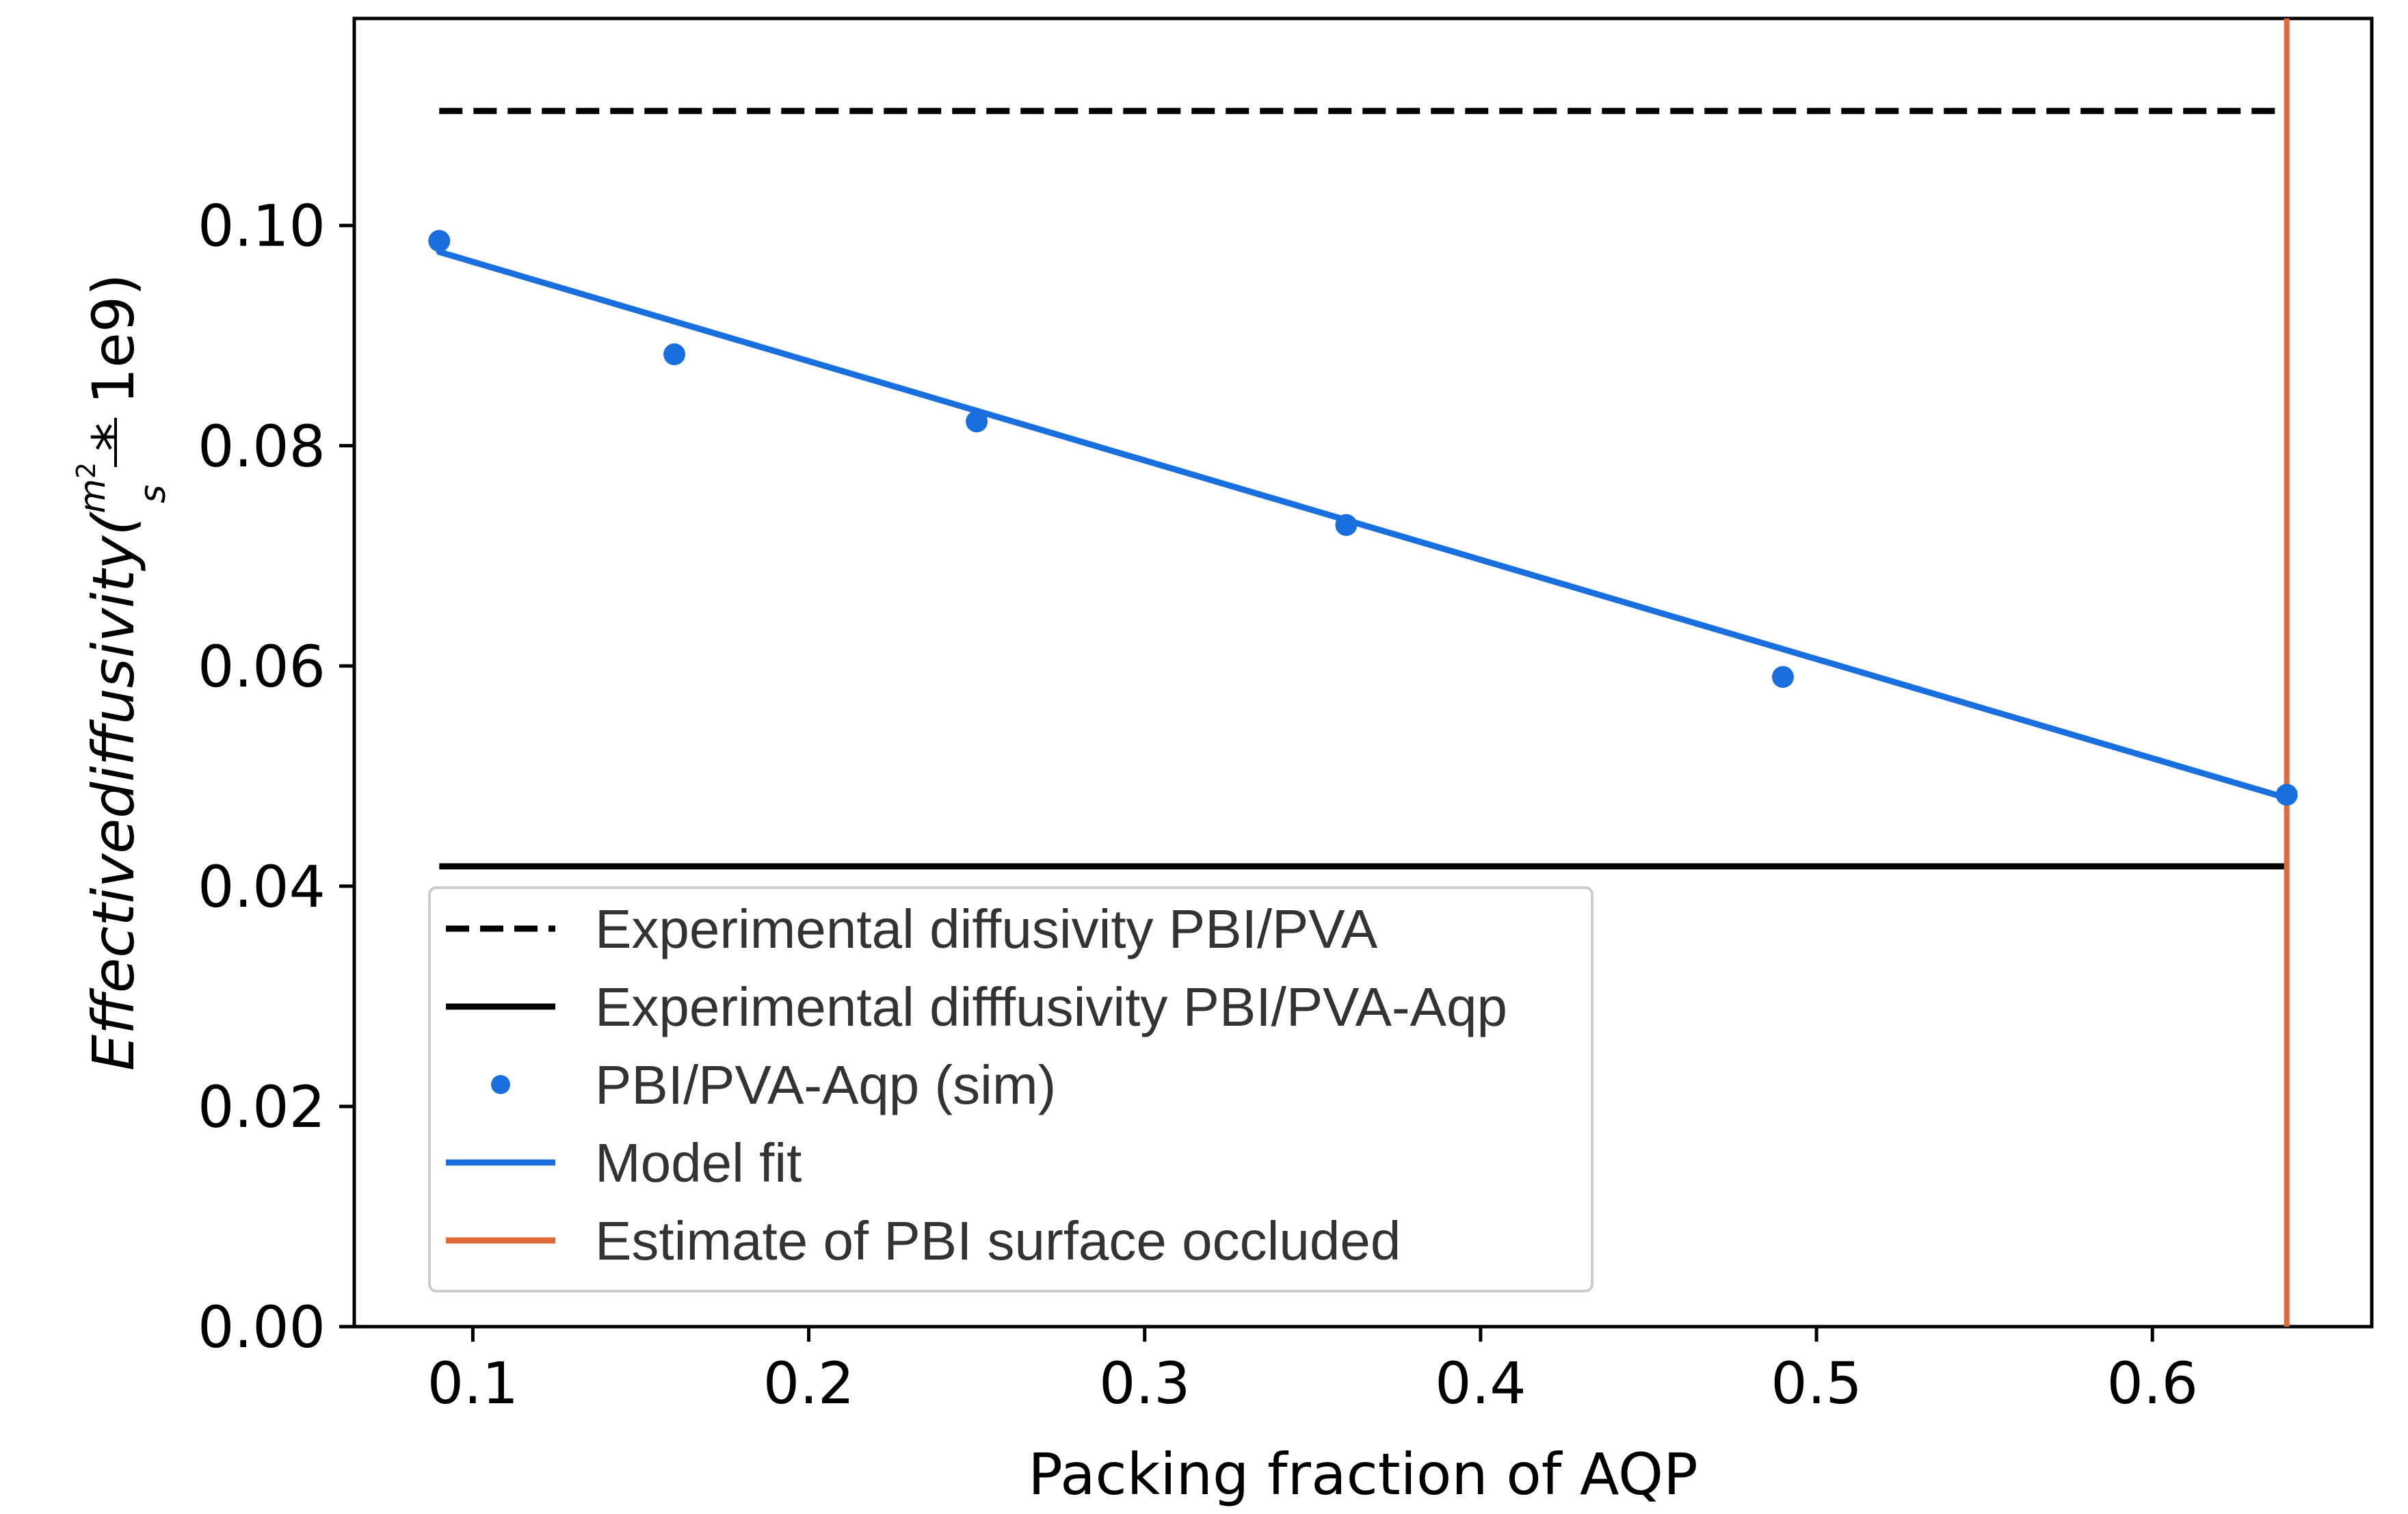  Describe the element at coordinates (2152, 1383) in the screenshot. I see `x-tick-label: 0.6` at that location.